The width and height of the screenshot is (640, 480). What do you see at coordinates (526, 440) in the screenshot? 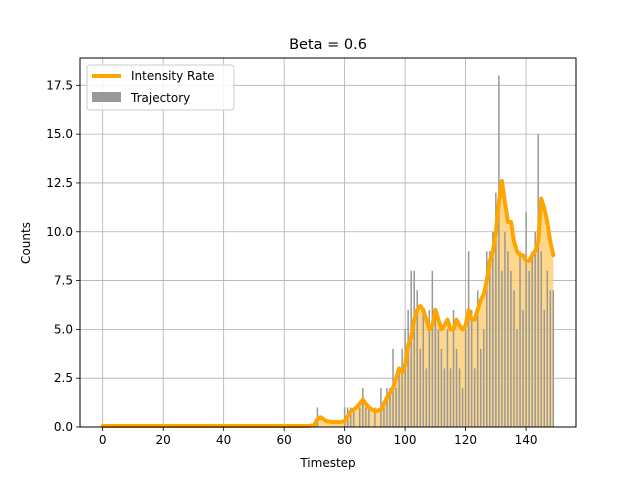
I see `x-tick-label: 140` at bounding box center [526, 440].